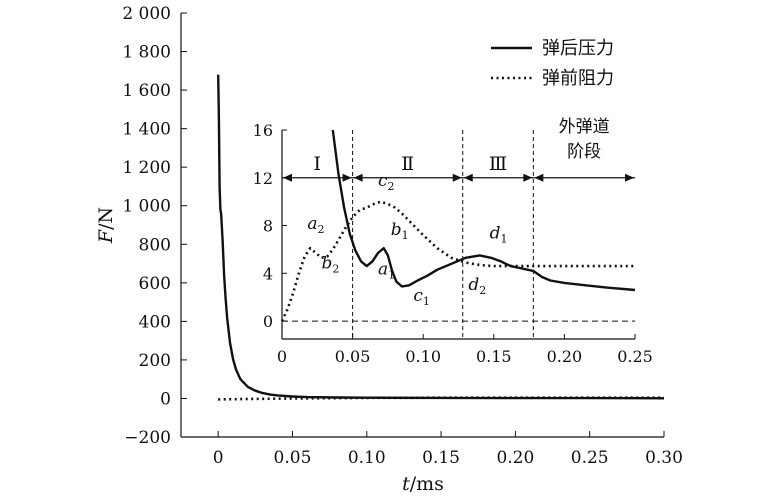  Describe the element at coordinates (165, 399) in the screenshot. I see `main-y-tick-label: 0` at that location.